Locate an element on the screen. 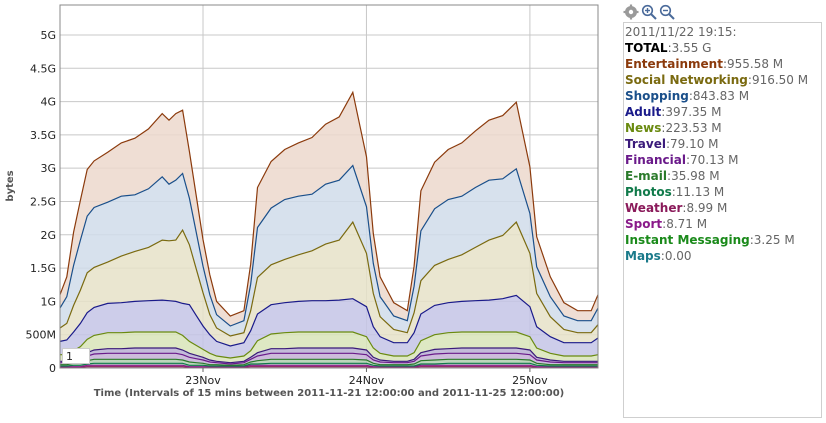 This screenshot has height=423, width=826. legend-item: E-mail:35.98 M is located at coordinates (672, 176).